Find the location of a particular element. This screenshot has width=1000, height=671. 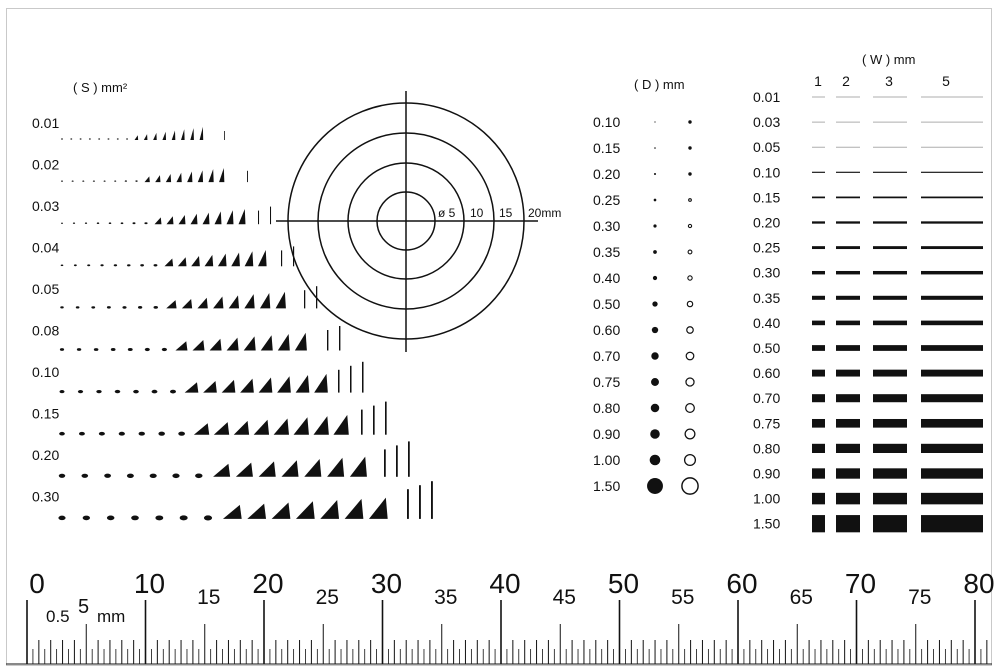

d-row-label: 1.50 is located at coordinates (606, 486).